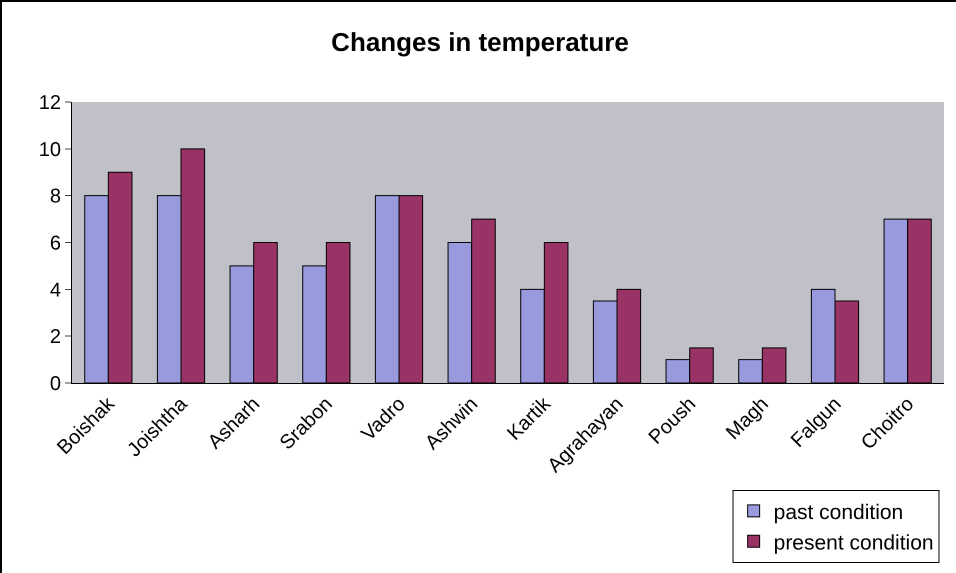  What do you see at coordinates (839, 512) in the screenshot?
I see `legend-label: past condition` at bounding box center [839, 512].